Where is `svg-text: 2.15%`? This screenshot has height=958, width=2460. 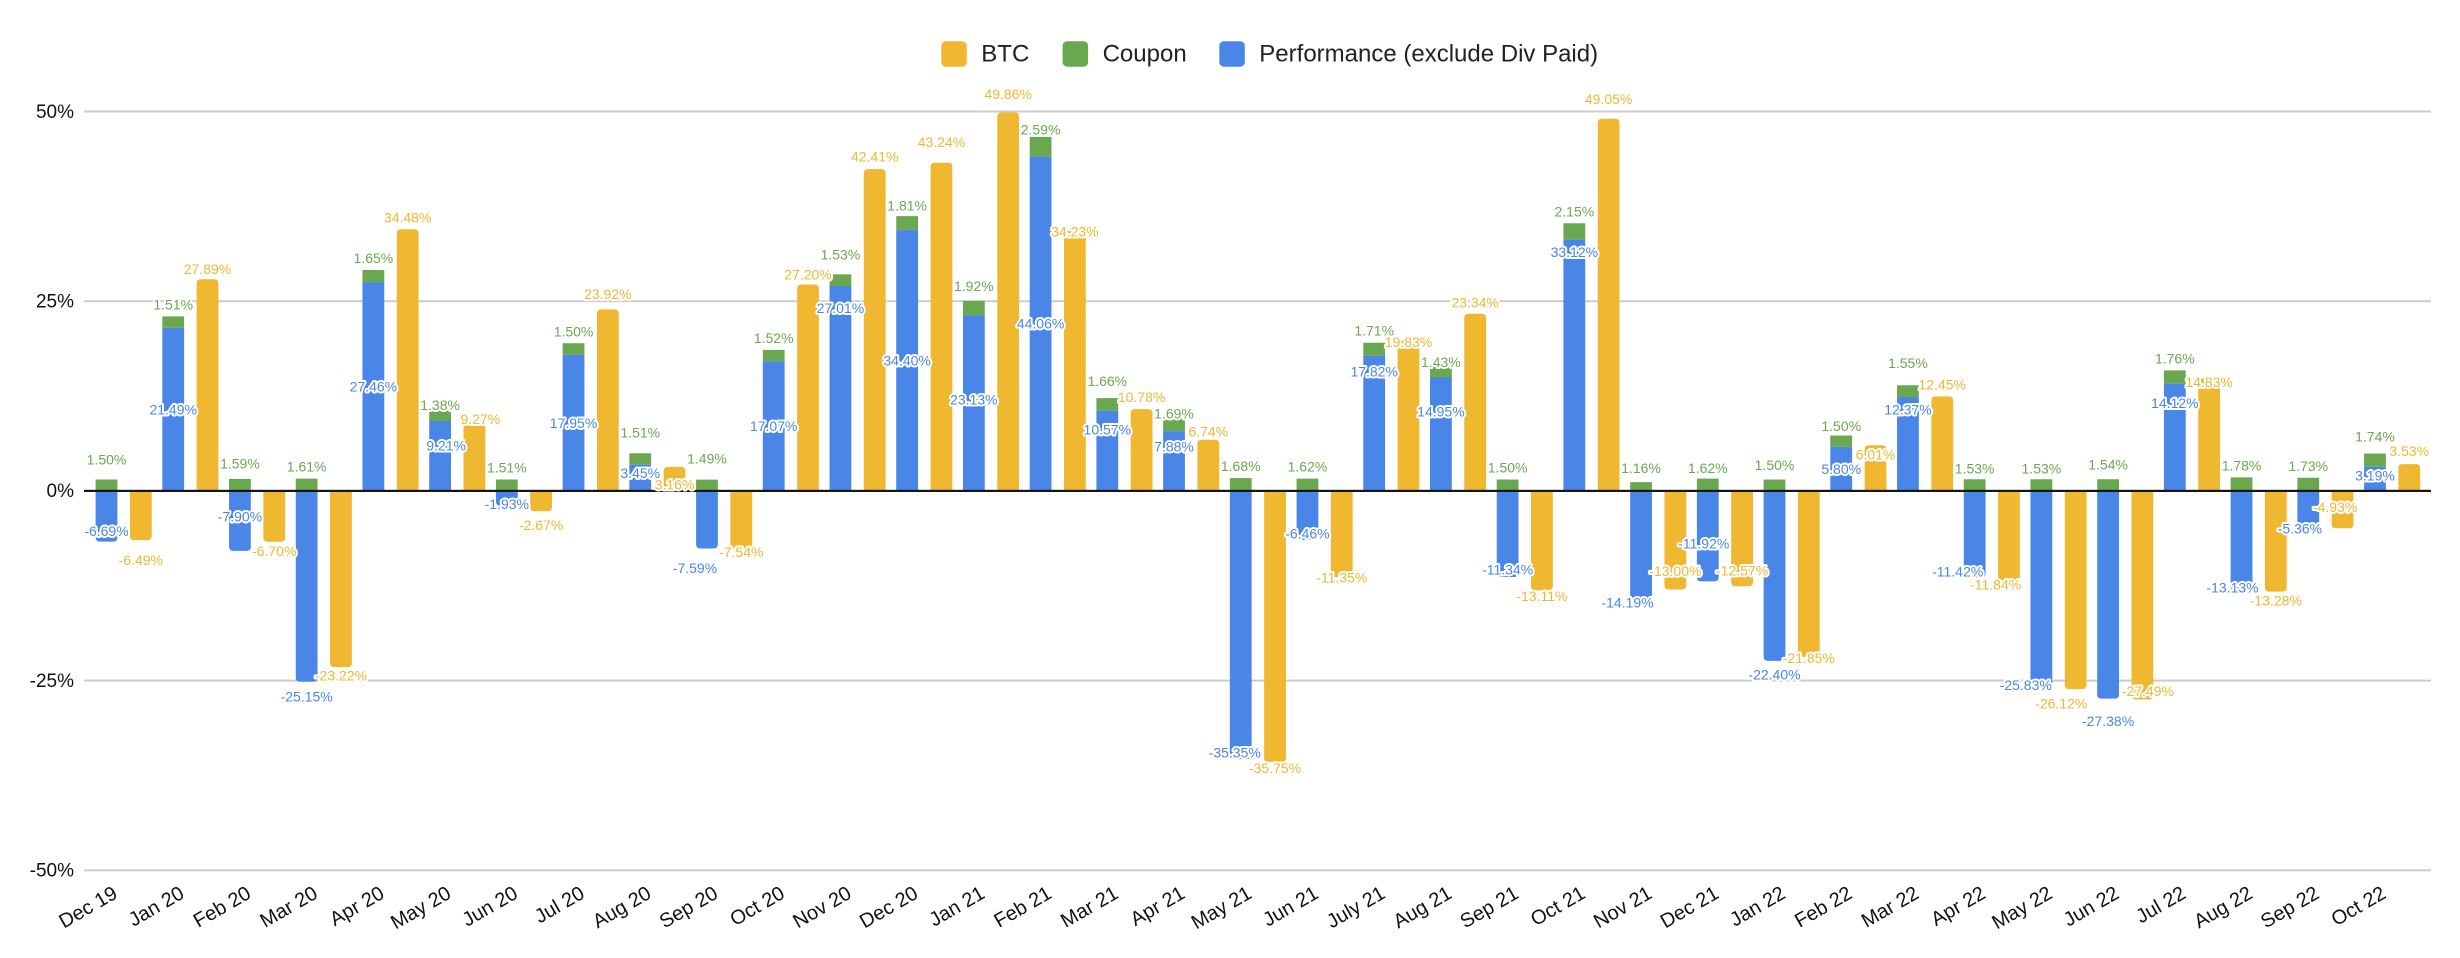 svg-text: 2.15% is located at coordinates (1574, 211).